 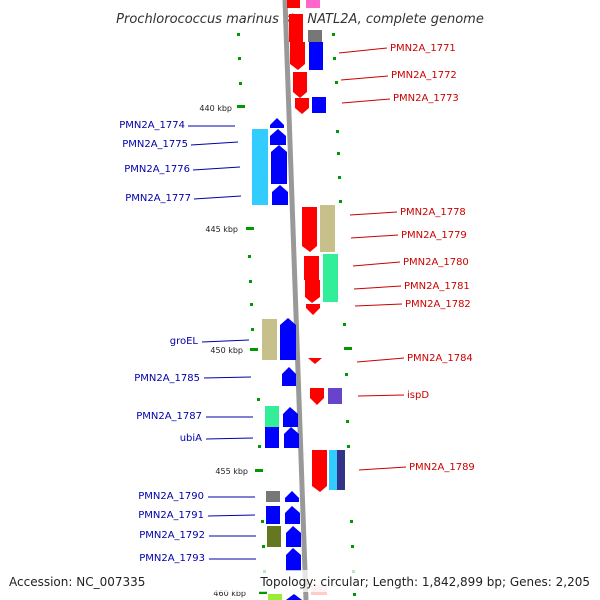 What do you see at coordinates (437, 286) in the screenshot?
I see `gene-label-PMN2A_1781: PMN2A_1781` at bounding box center [437, 286].